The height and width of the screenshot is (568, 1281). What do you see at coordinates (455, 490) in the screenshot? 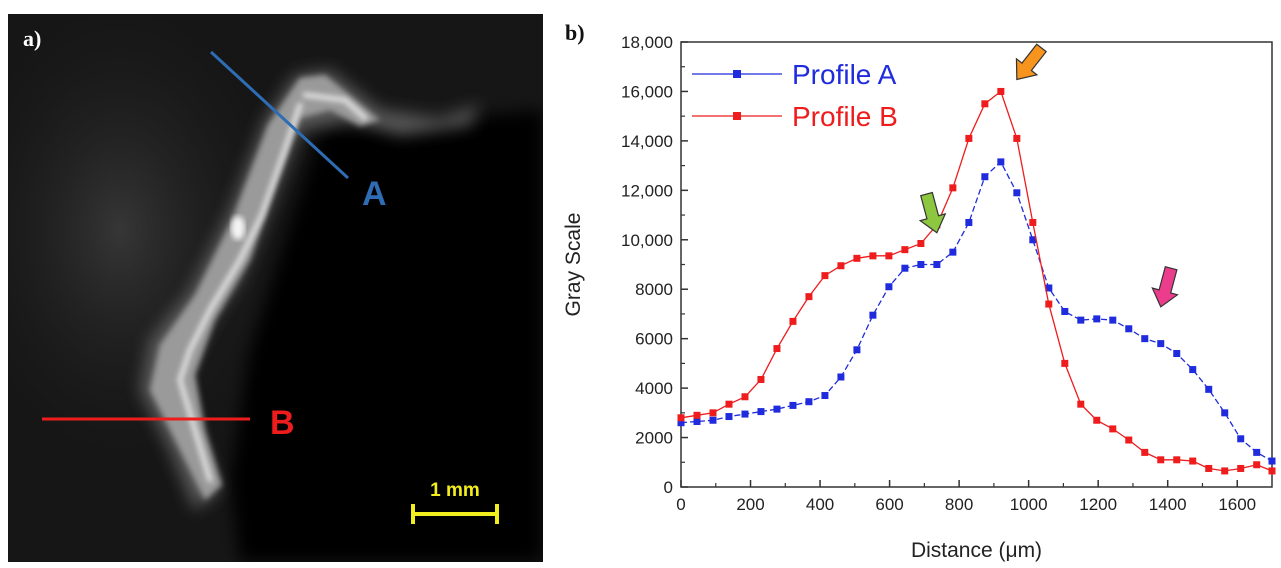
I see `scale-bar-label: 1 mm` at bounding box center [455, 490].